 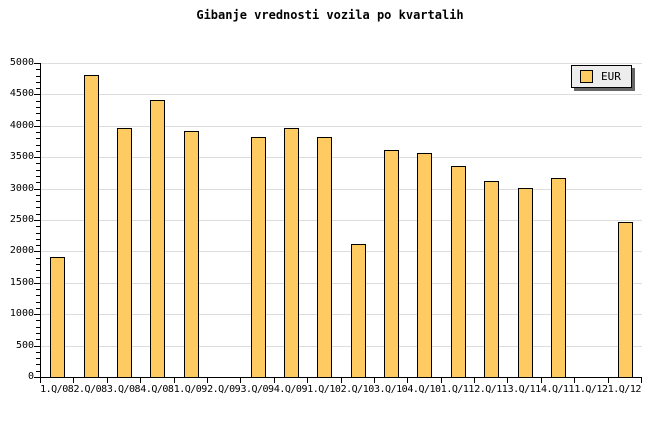 I want to click on y-axis-tick-label: 3000, so click(x=21, y=188).